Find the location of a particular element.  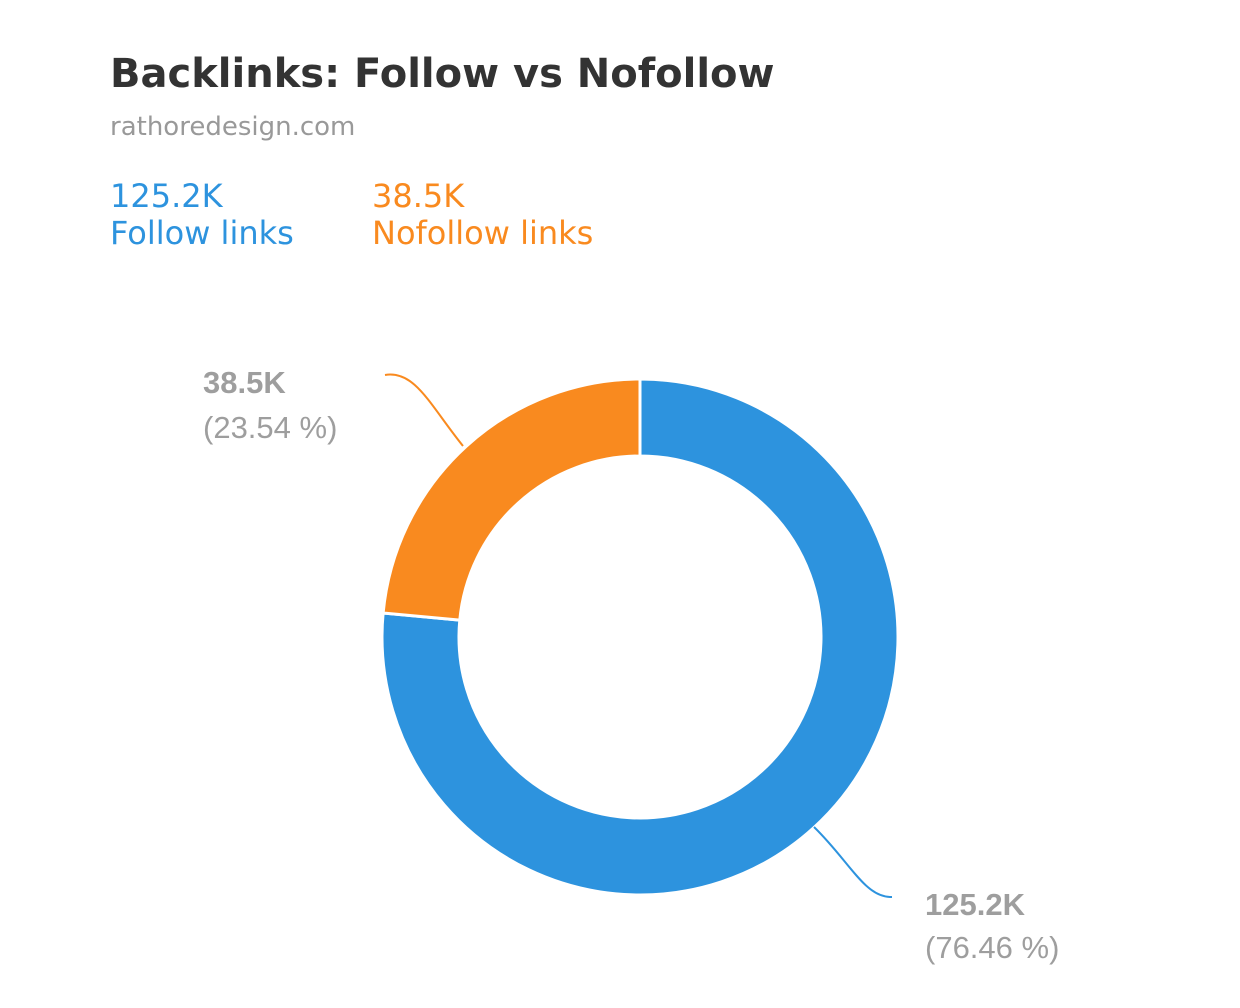

legend-item-nofollow-links: 38.5K Nofollow links is located at coordinates (482, 215).